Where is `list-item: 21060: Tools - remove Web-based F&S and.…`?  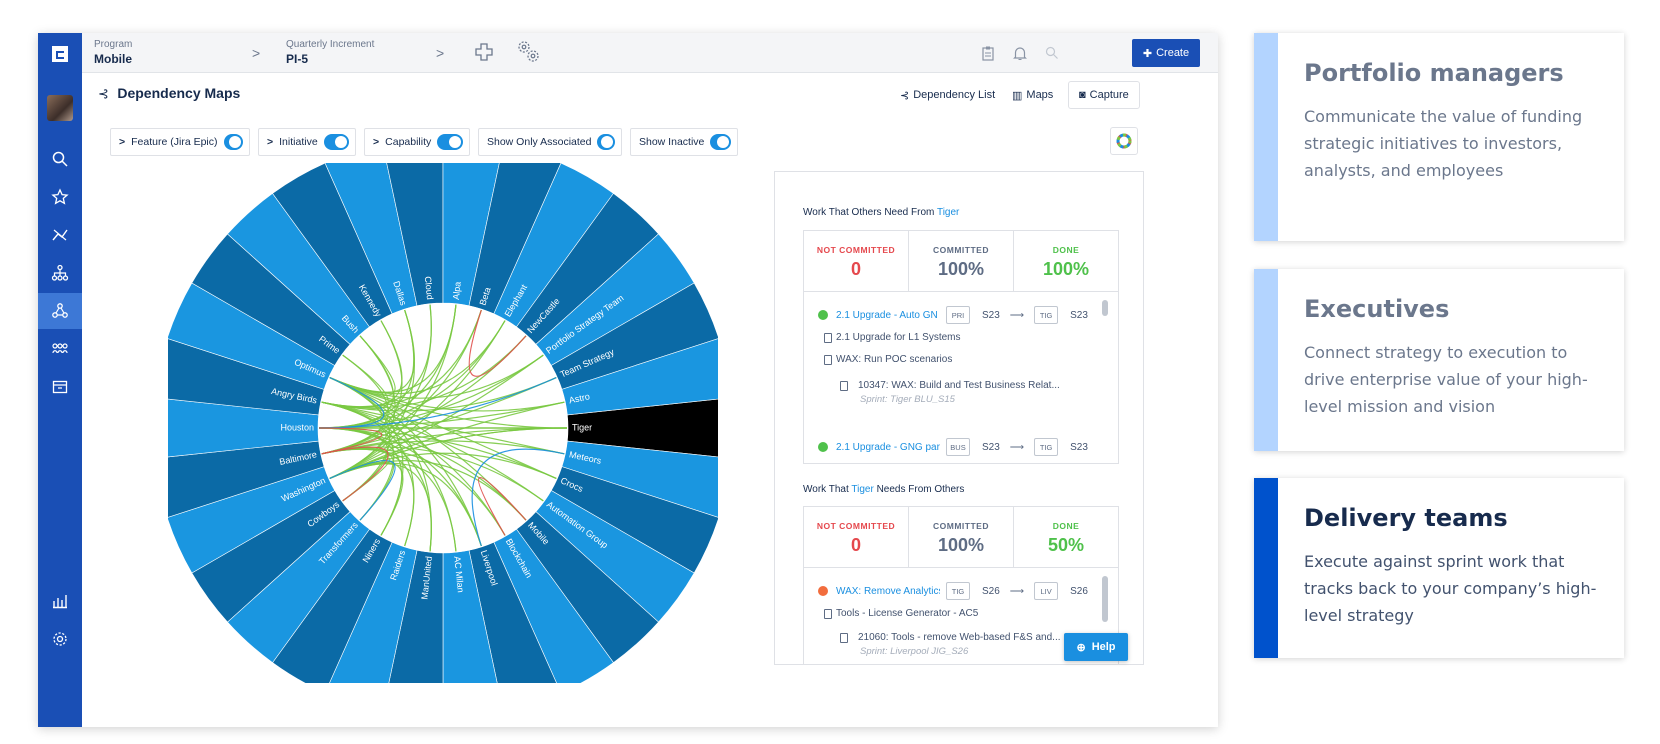
list-item: 21060: Tools - remove Web-based F&S and.… is located at coordinates (979, 637).